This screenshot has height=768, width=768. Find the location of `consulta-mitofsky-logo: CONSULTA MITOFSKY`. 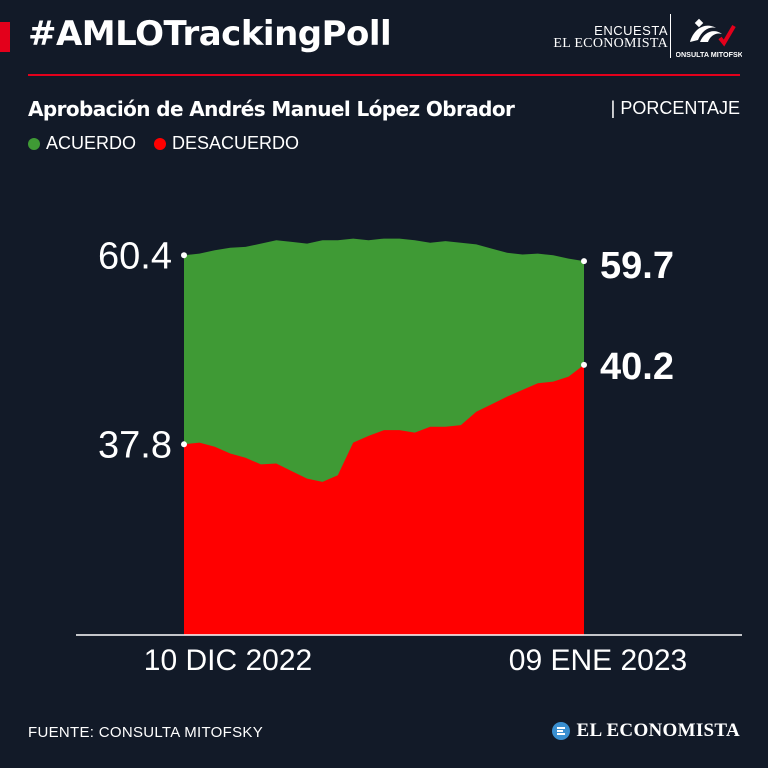

consulta-mitofsky-logo: CONSULTA MITOFSKY is located at coordinates (709, 38).